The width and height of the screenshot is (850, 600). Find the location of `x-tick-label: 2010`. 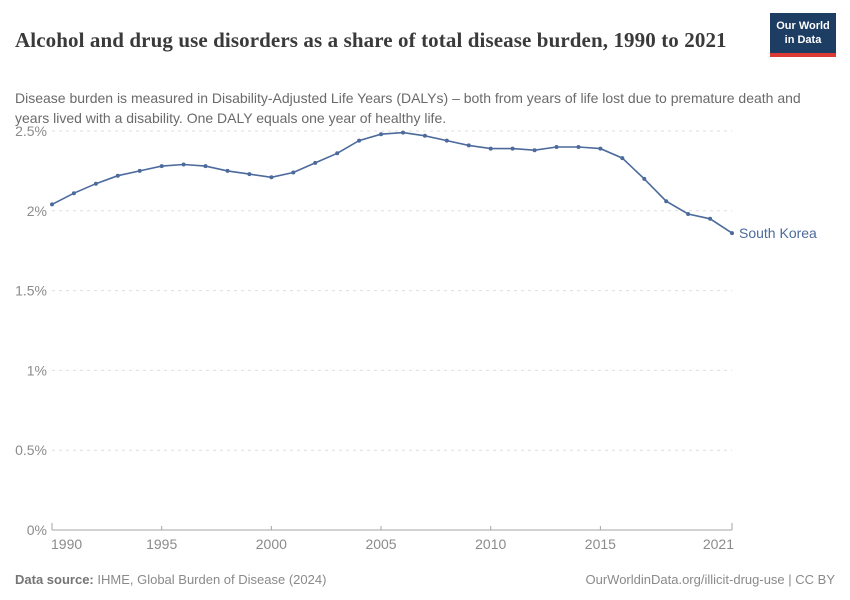

x-tick-label: 2010 is located at coordinates (490, 544).